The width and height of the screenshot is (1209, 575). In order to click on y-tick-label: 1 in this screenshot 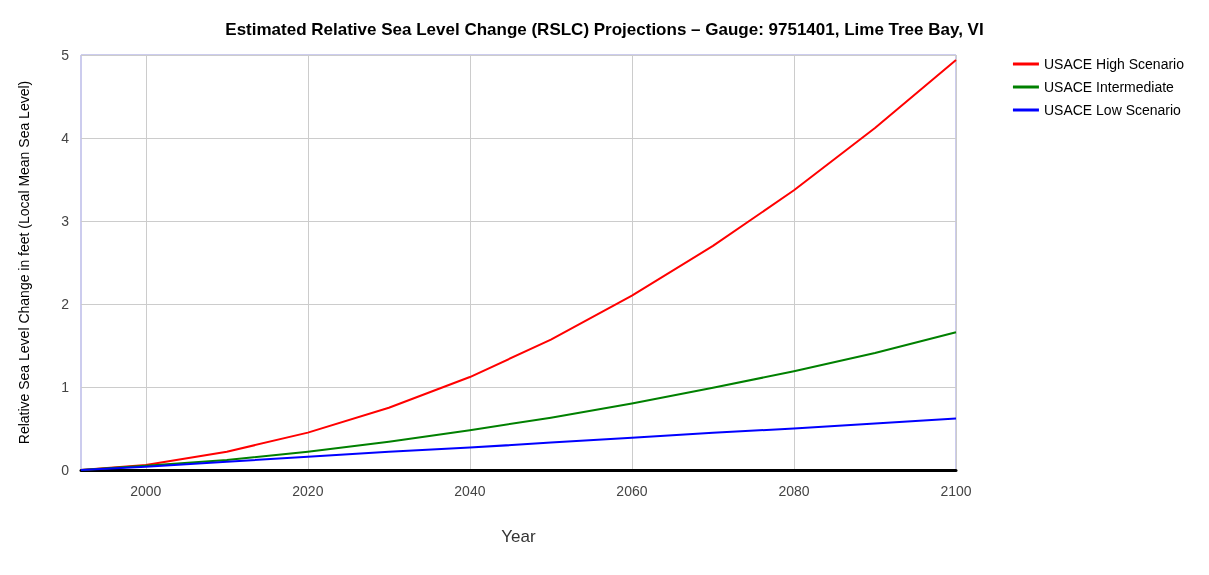, I will do `click(65, 387)`.